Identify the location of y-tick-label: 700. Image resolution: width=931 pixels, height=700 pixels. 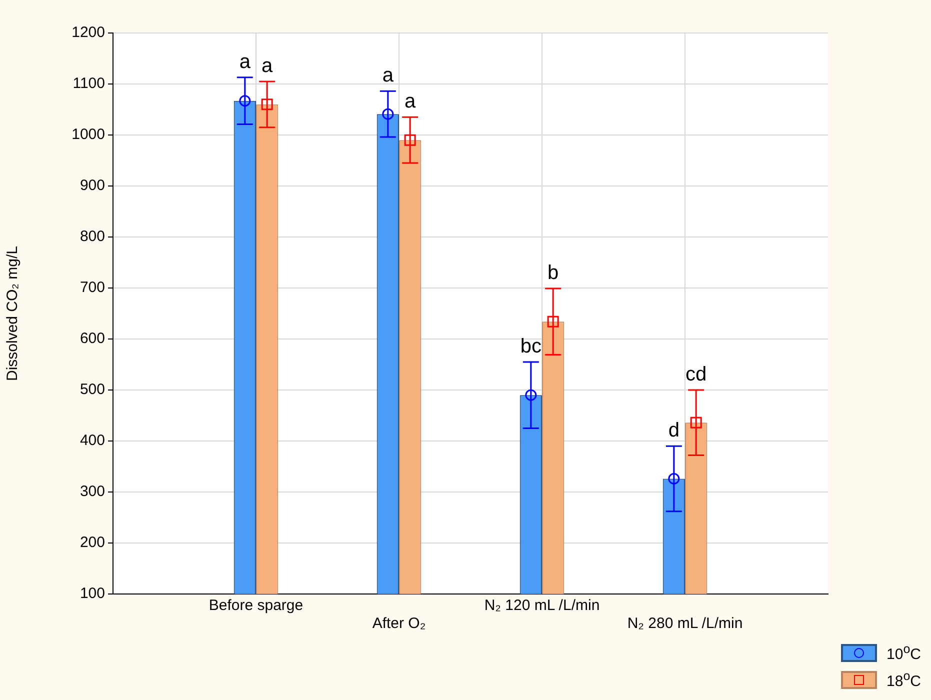
(92, 287).